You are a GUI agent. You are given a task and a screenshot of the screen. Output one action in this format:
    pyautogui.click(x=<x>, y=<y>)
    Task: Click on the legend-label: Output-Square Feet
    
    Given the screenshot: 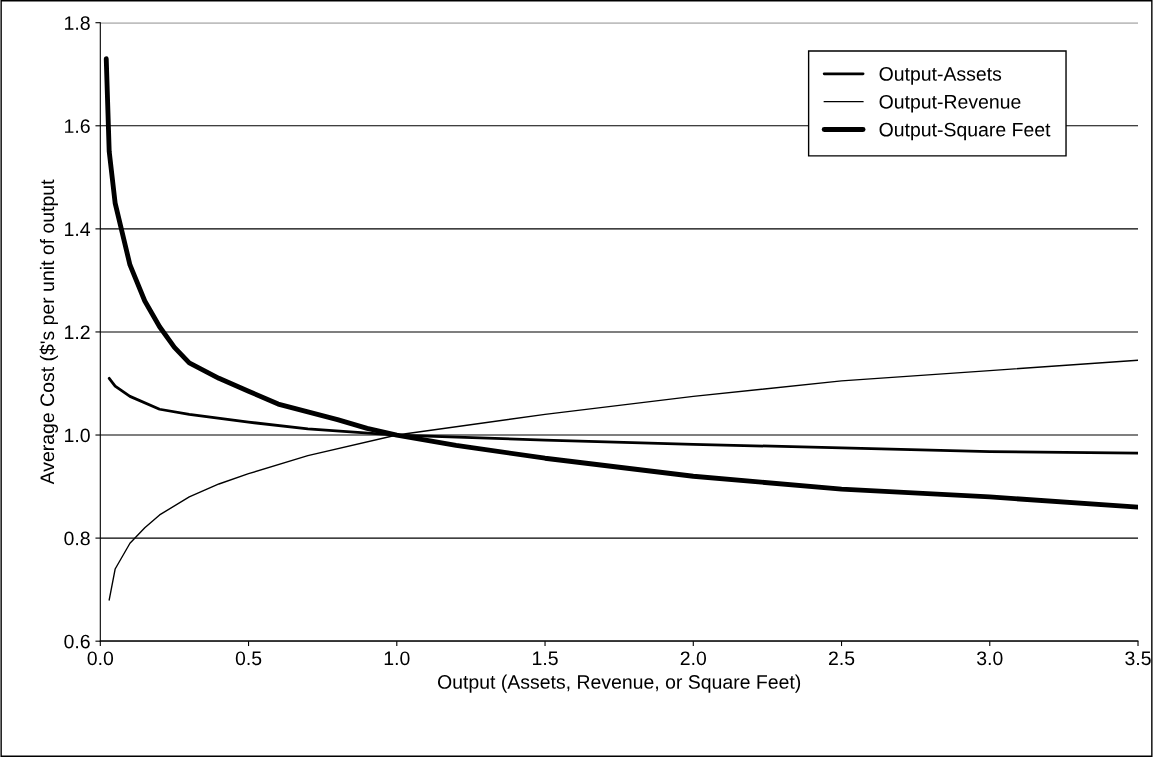 What is the action you would take?
    pyautogui.click(x=965, y=131)
    